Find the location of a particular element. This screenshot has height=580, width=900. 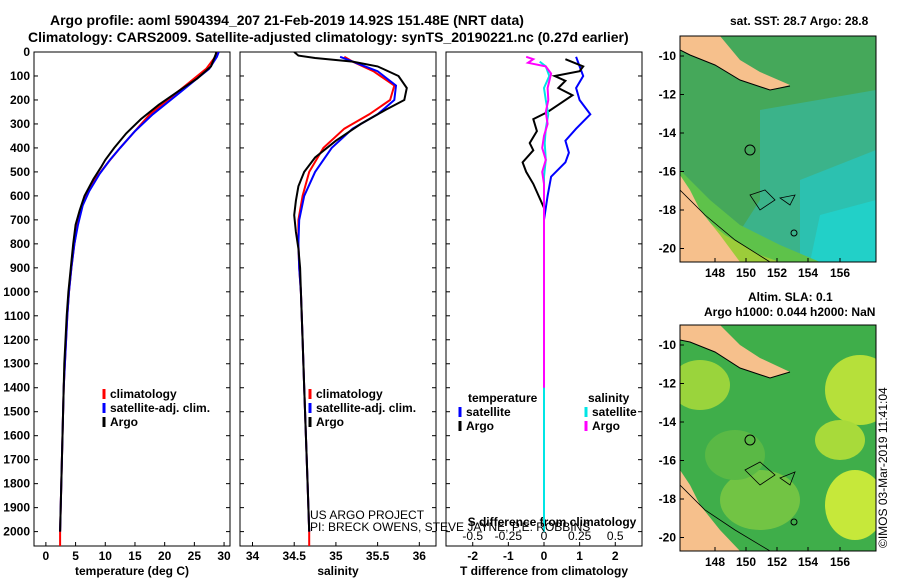

sst-map-lon-label: 156 is located at coordinates (840, 273).